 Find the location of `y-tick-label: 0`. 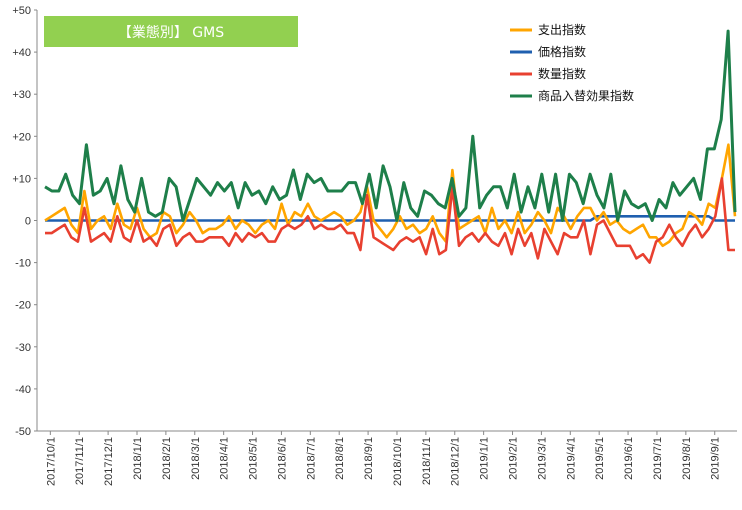

y-tick-label: 0 is located at coordinates (28, 222).